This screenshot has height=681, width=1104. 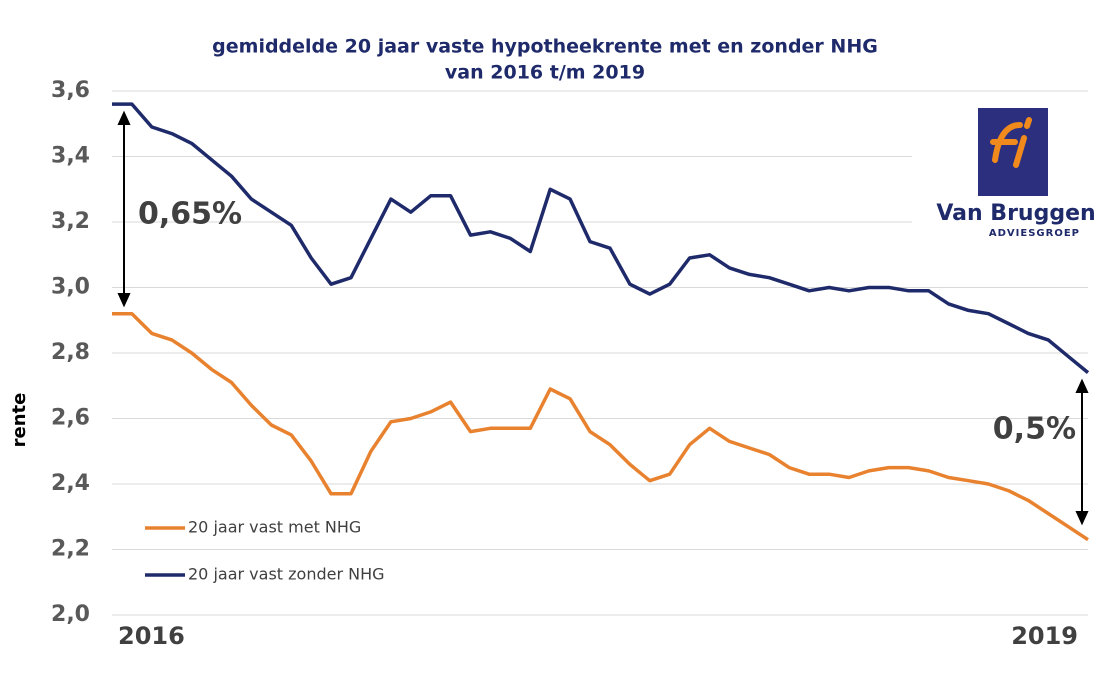 What do you see at coordinates (151, 636) in the screenshot?
I see `x-tick-label: 2016` at bounding box center [151, 636].